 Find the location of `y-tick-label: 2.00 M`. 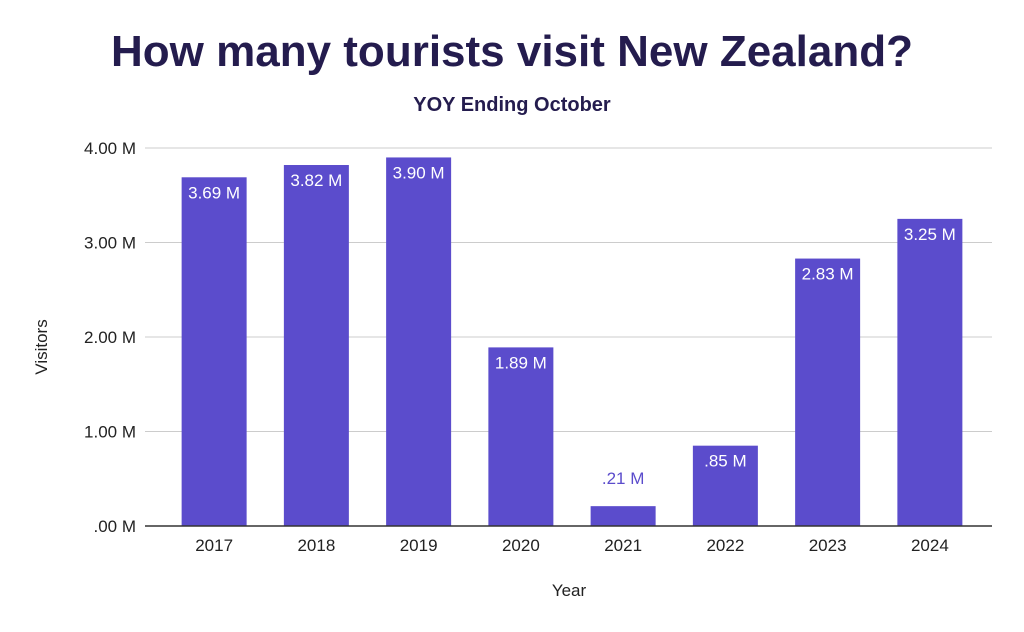

y-tick-label: 2.00 M is located at coordinates (110, 337).